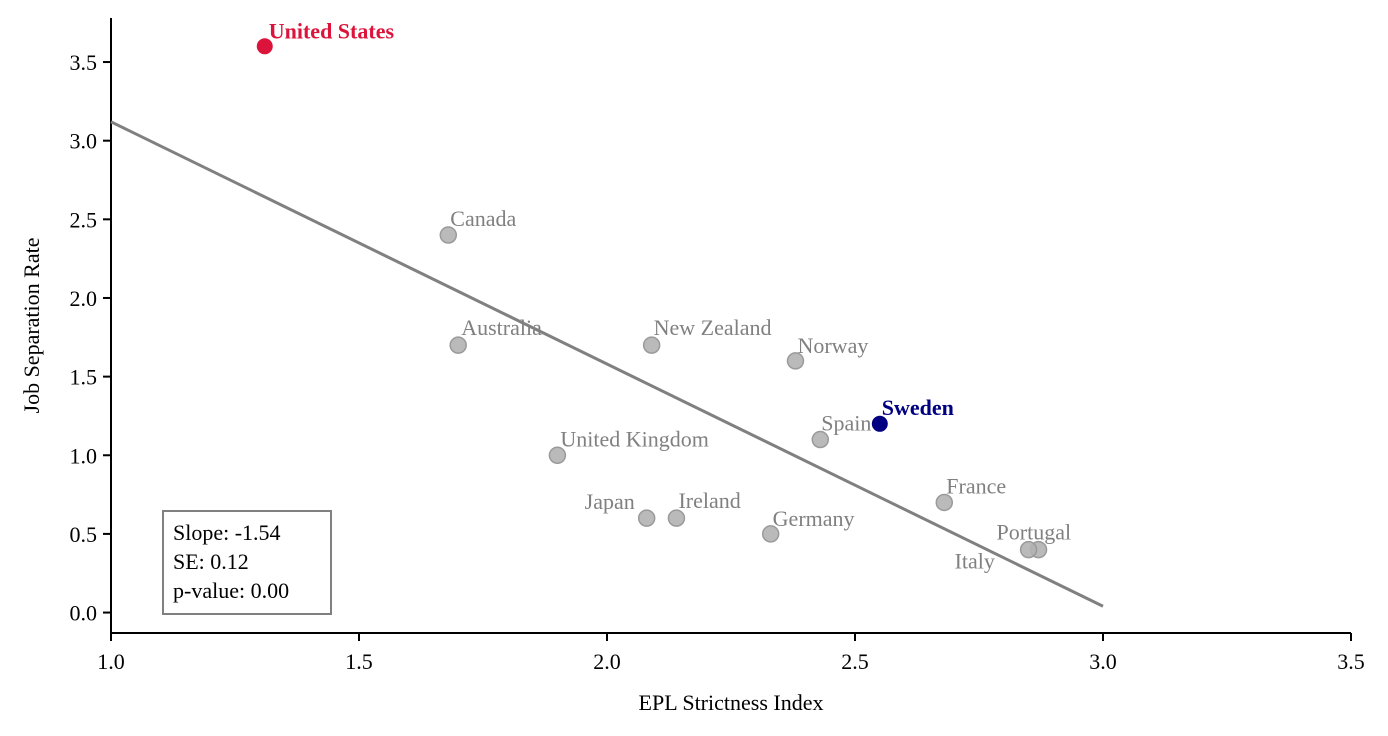 The image size is (1388, 736). What do you see at coordinates (975, 561) in the screenshot?
I see `label-italy: Italy` at bounding box center [975, 561].